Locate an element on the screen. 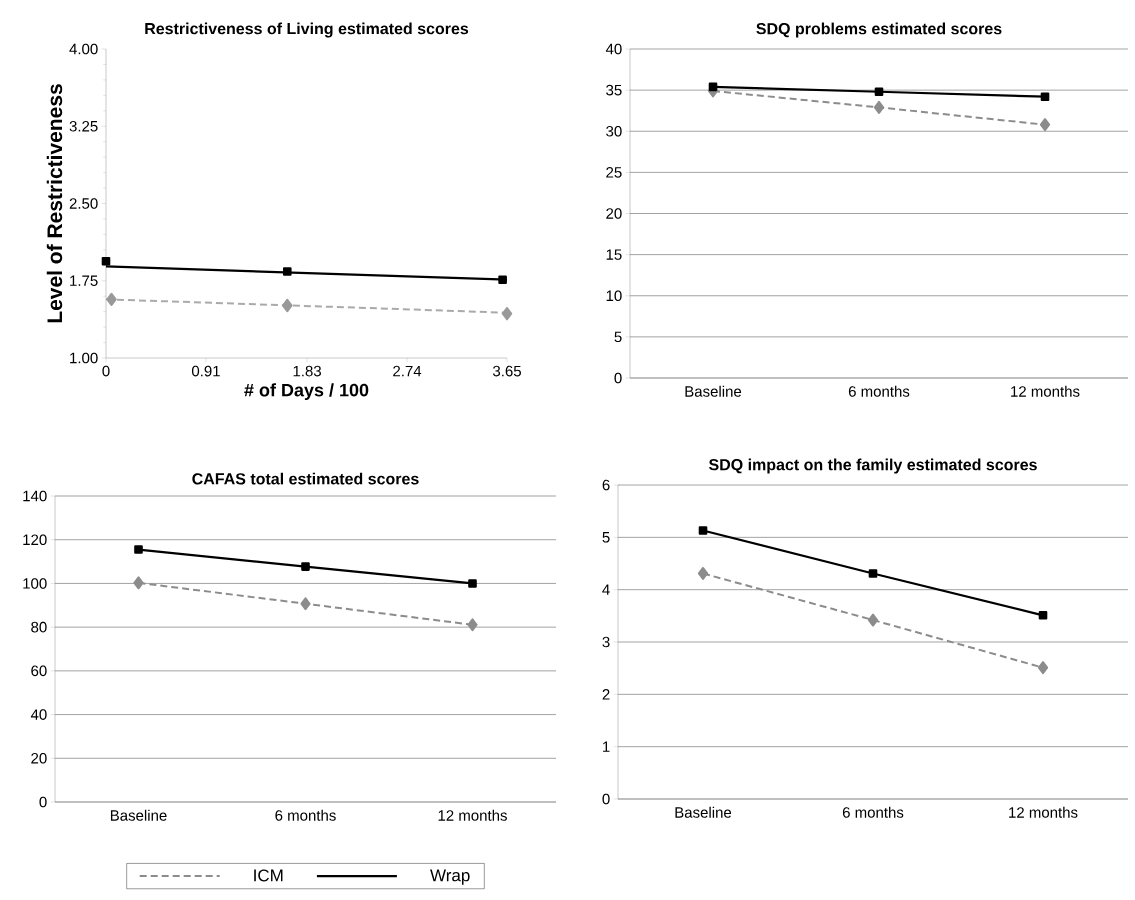 The image size is (1135, 900). chart-title: CAFAS total estimated scores is located at coordinates (305, 478).